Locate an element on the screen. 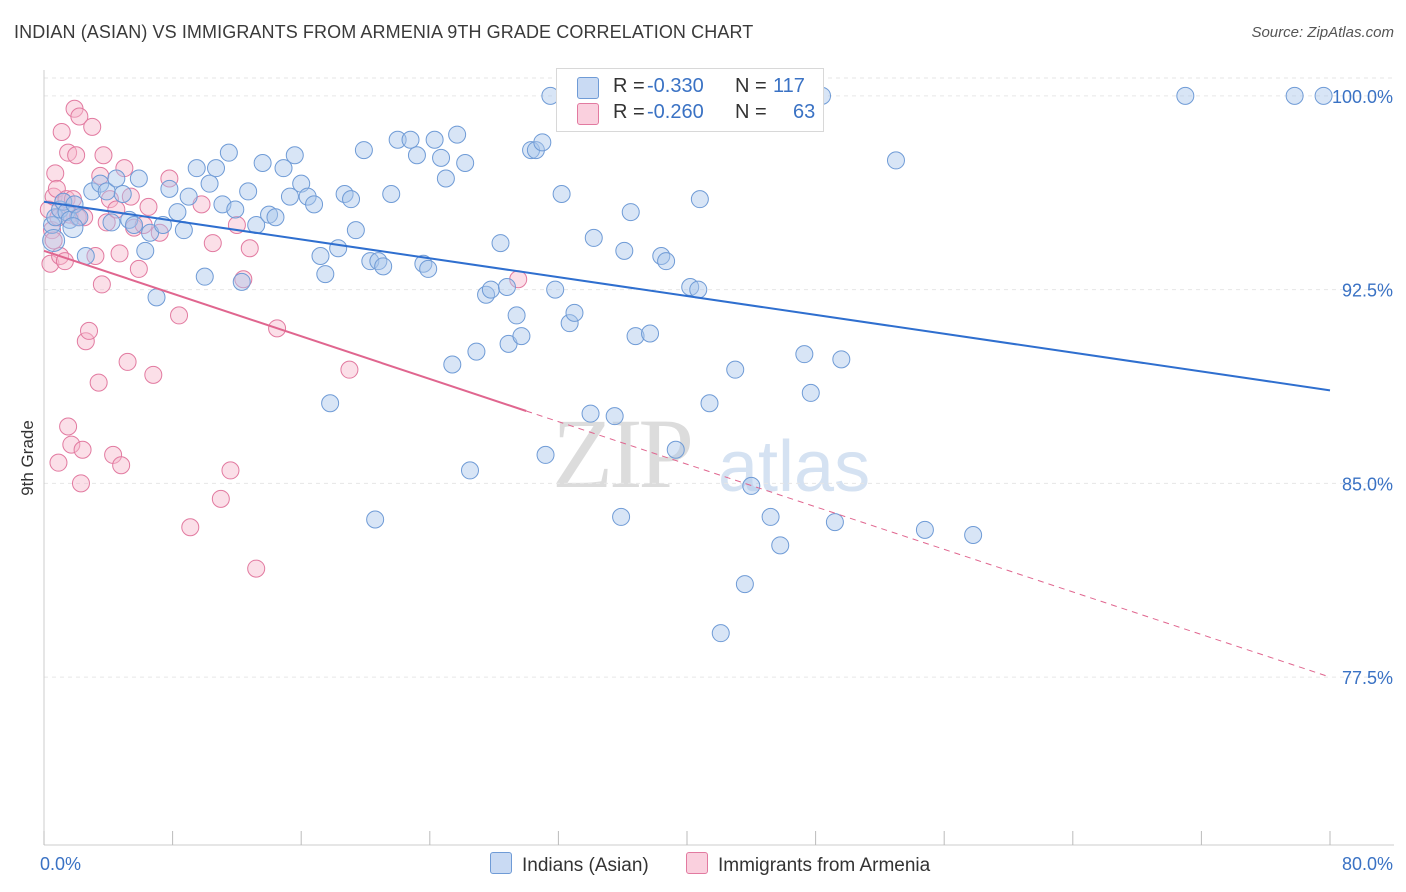 This screenshot has height=892, width=1406. bottom-legend-label: Immigrants from Armenia is located at coordinates (824, 865).